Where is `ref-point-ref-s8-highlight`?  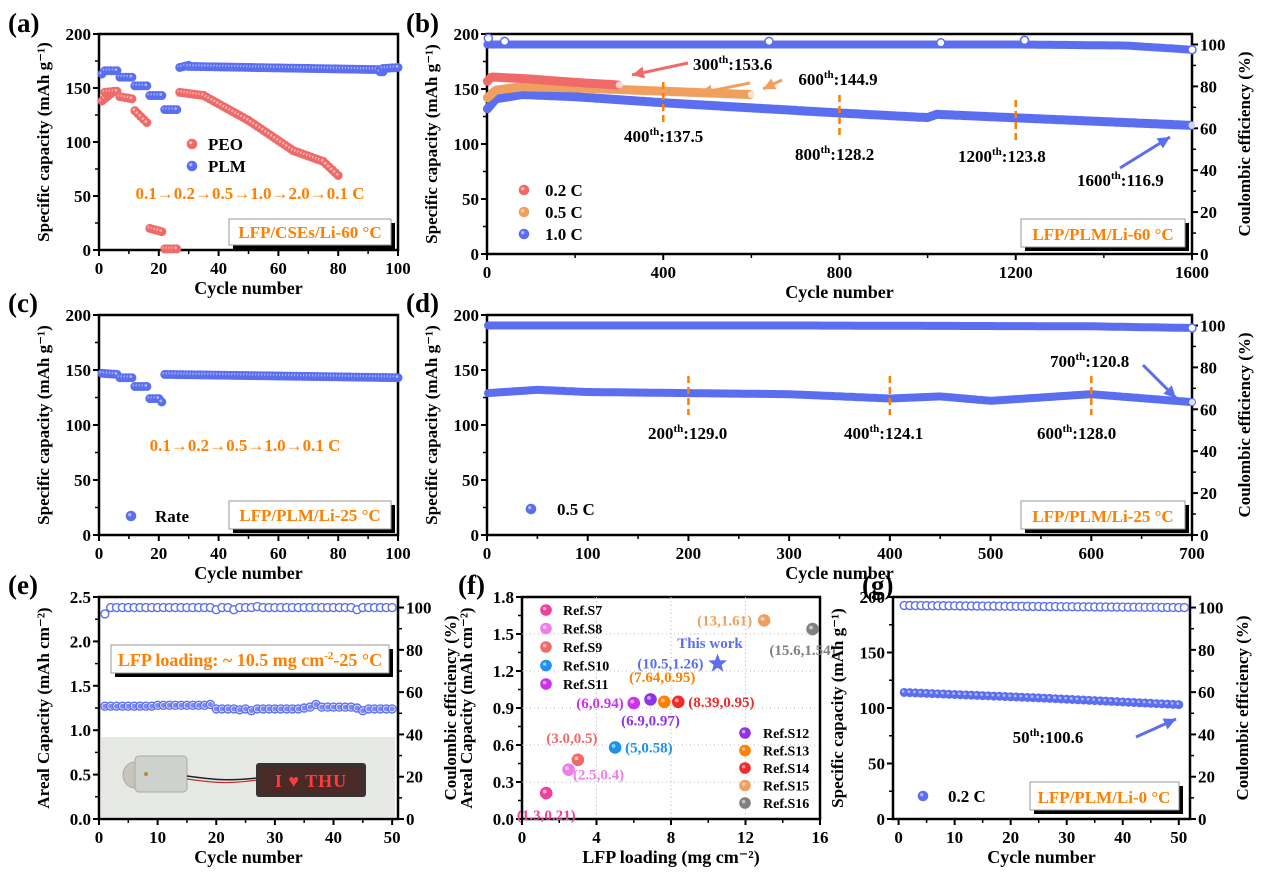
ref-point-ref-s8-highlight is located at coordinates (567, 768).